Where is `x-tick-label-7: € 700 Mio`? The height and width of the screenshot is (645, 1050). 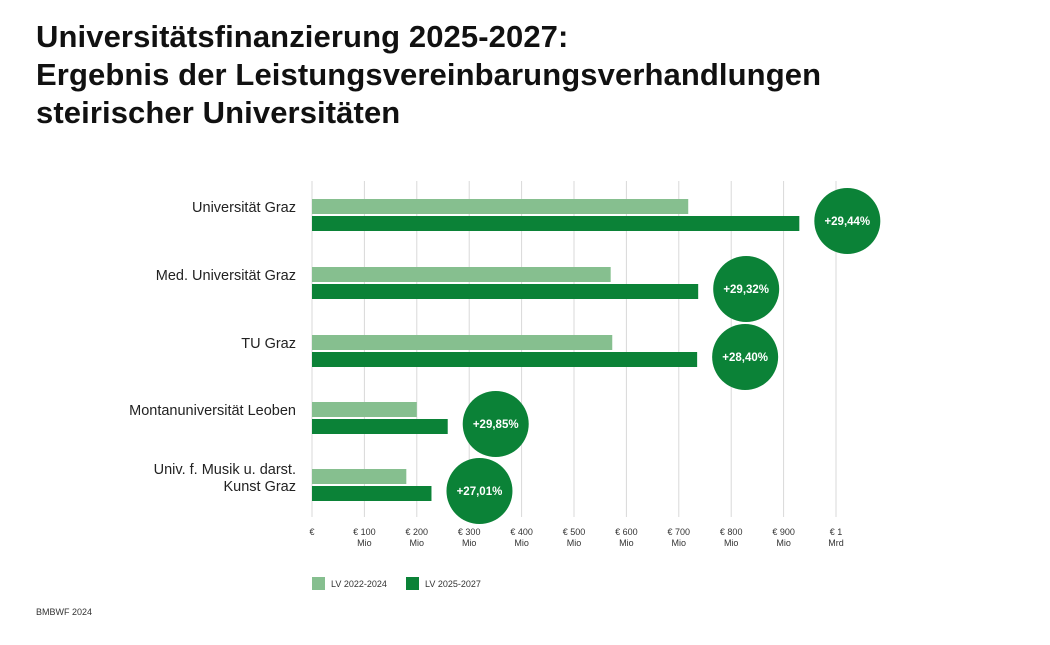 x-tick-label-7: € 700 Mio is located at coordinates (679, 537).